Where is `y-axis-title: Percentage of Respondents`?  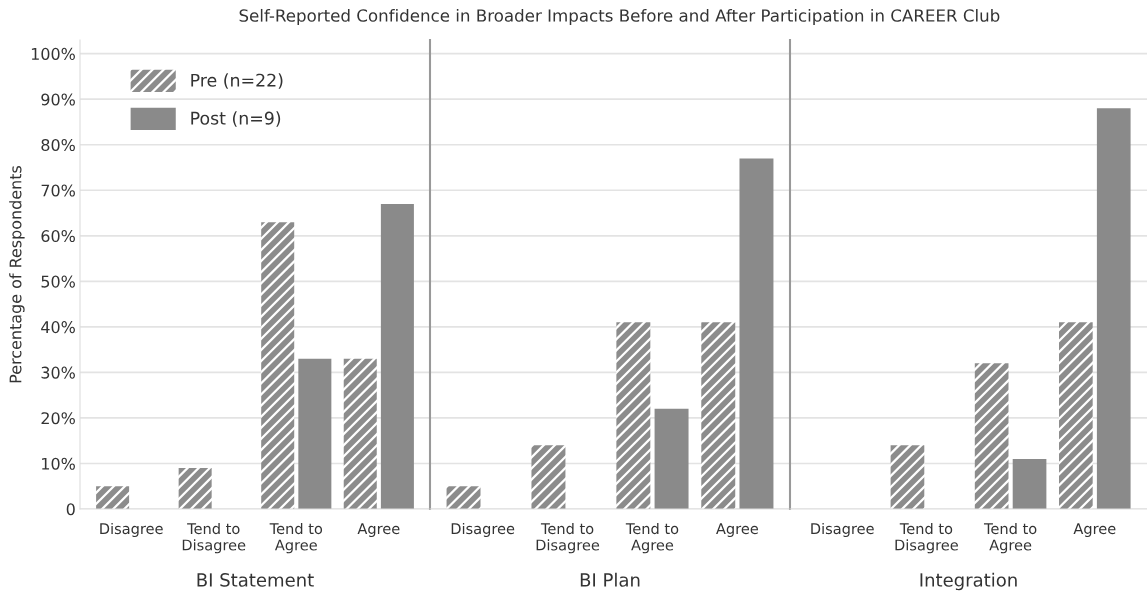
y-axis-title: Percentage of Respondents is located at coordinates (17, 274).